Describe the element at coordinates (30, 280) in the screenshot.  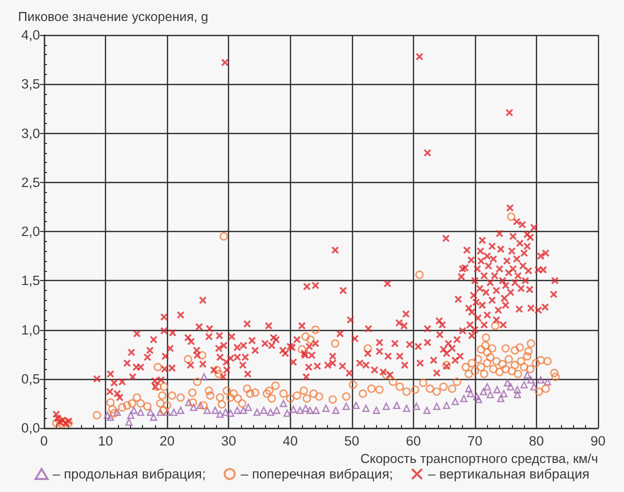
I see `y-tick-label: 1,5` at that location.